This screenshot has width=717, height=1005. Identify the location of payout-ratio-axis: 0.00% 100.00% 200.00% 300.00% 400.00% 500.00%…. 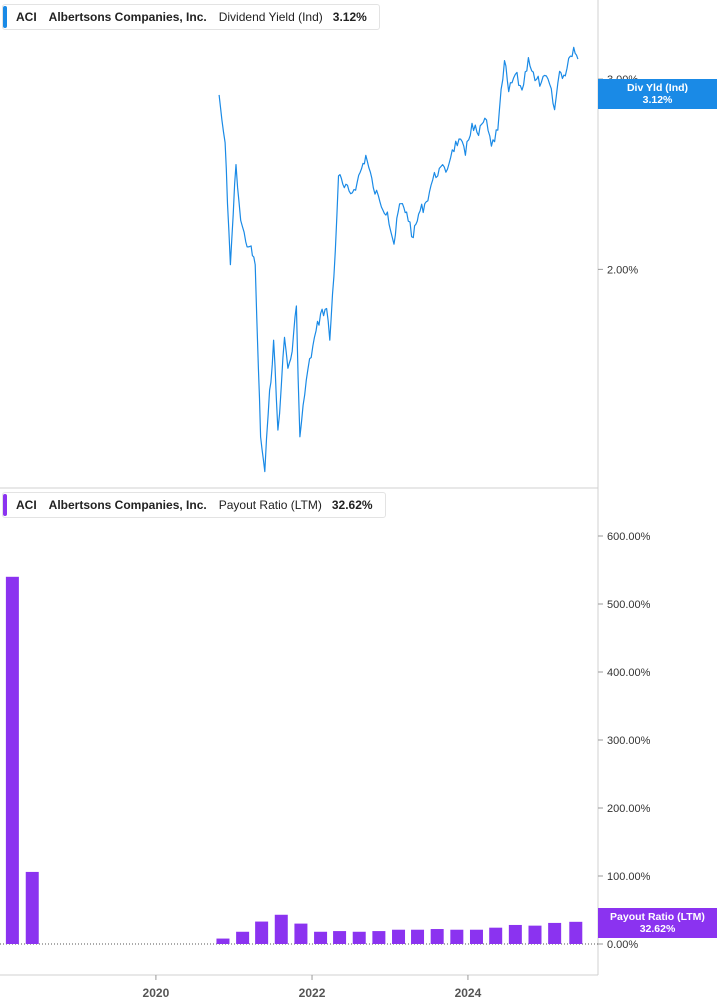
(624, 741).